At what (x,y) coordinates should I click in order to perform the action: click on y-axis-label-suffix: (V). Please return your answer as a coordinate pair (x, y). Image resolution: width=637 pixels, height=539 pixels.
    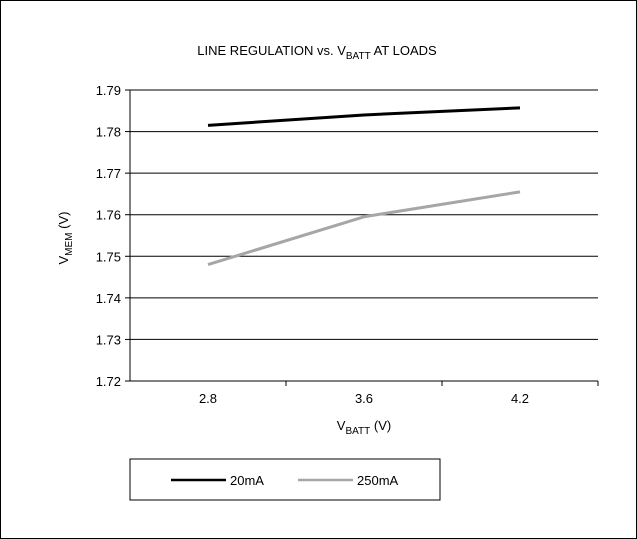
    Looking at the image, I should click on (63, 222).